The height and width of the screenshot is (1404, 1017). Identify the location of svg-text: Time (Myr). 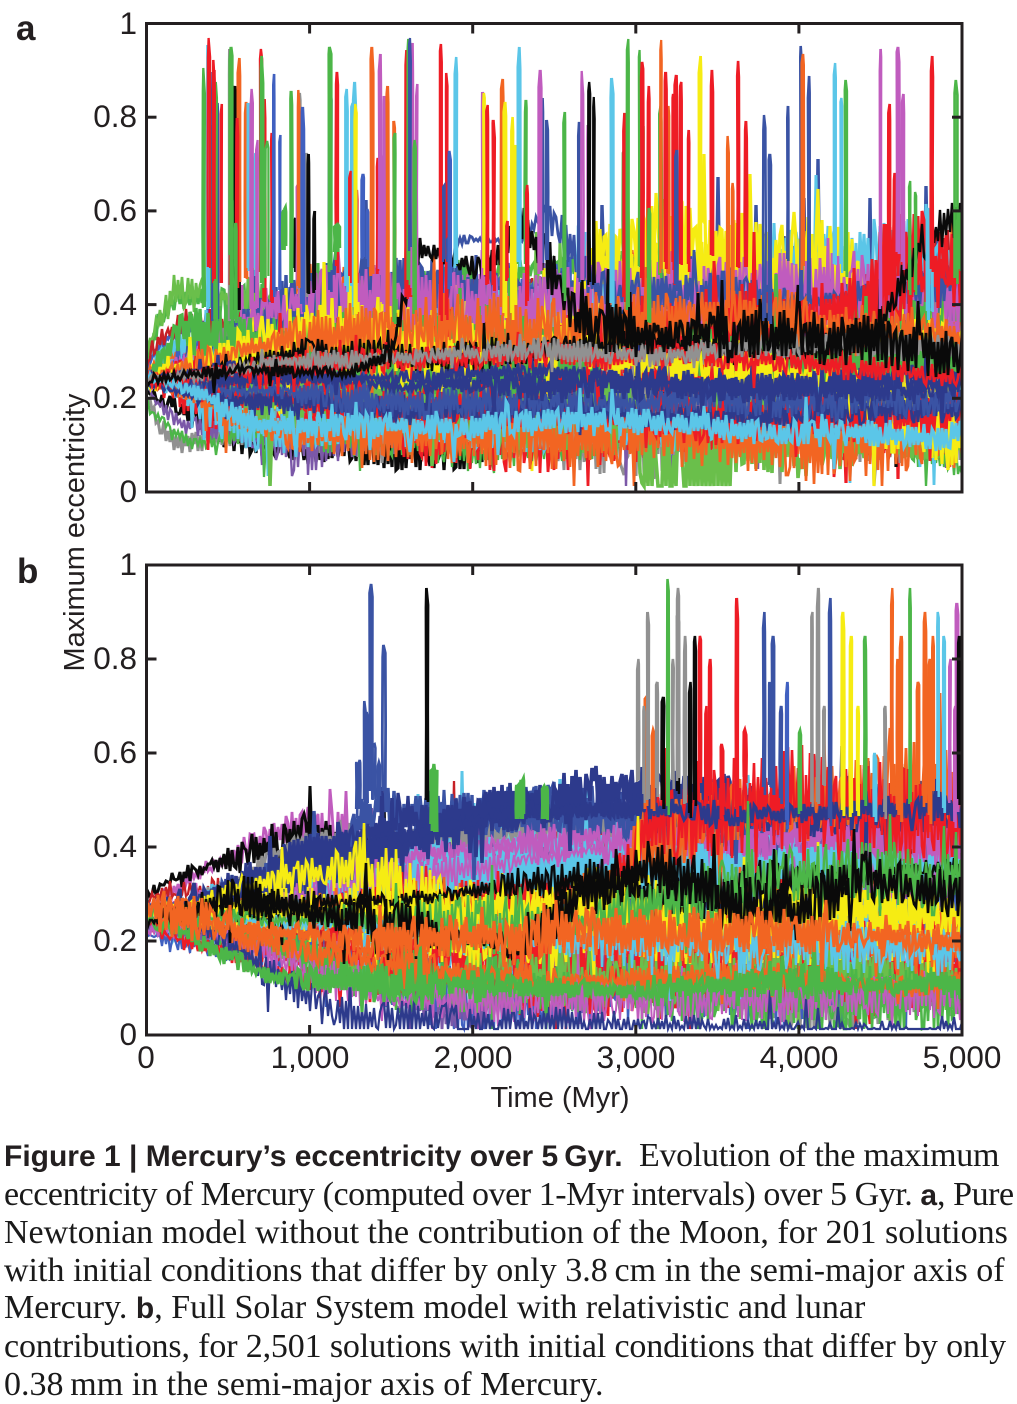
(559, 1098).